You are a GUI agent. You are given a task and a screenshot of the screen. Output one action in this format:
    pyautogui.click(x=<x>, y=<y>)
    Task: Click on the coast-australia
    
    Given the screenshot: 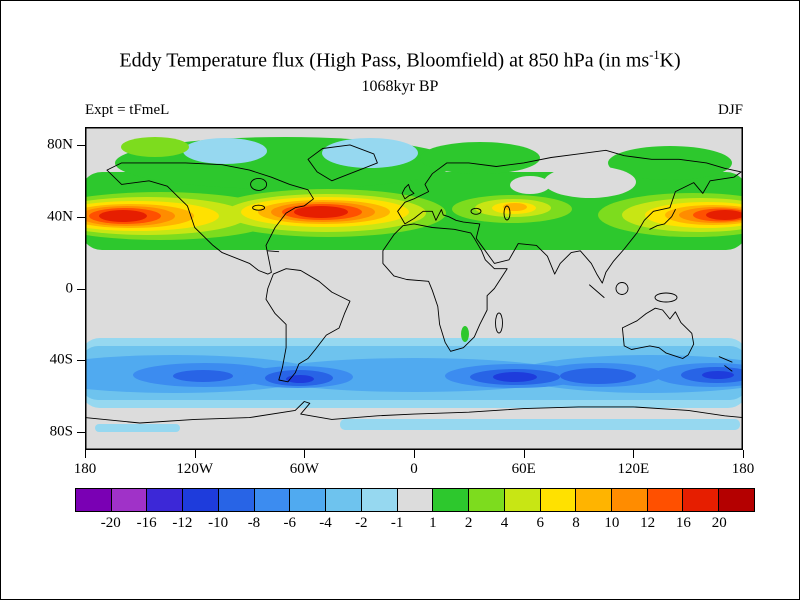 What is the action you would take?
    pyautogui.click(x=658, y=333)
    